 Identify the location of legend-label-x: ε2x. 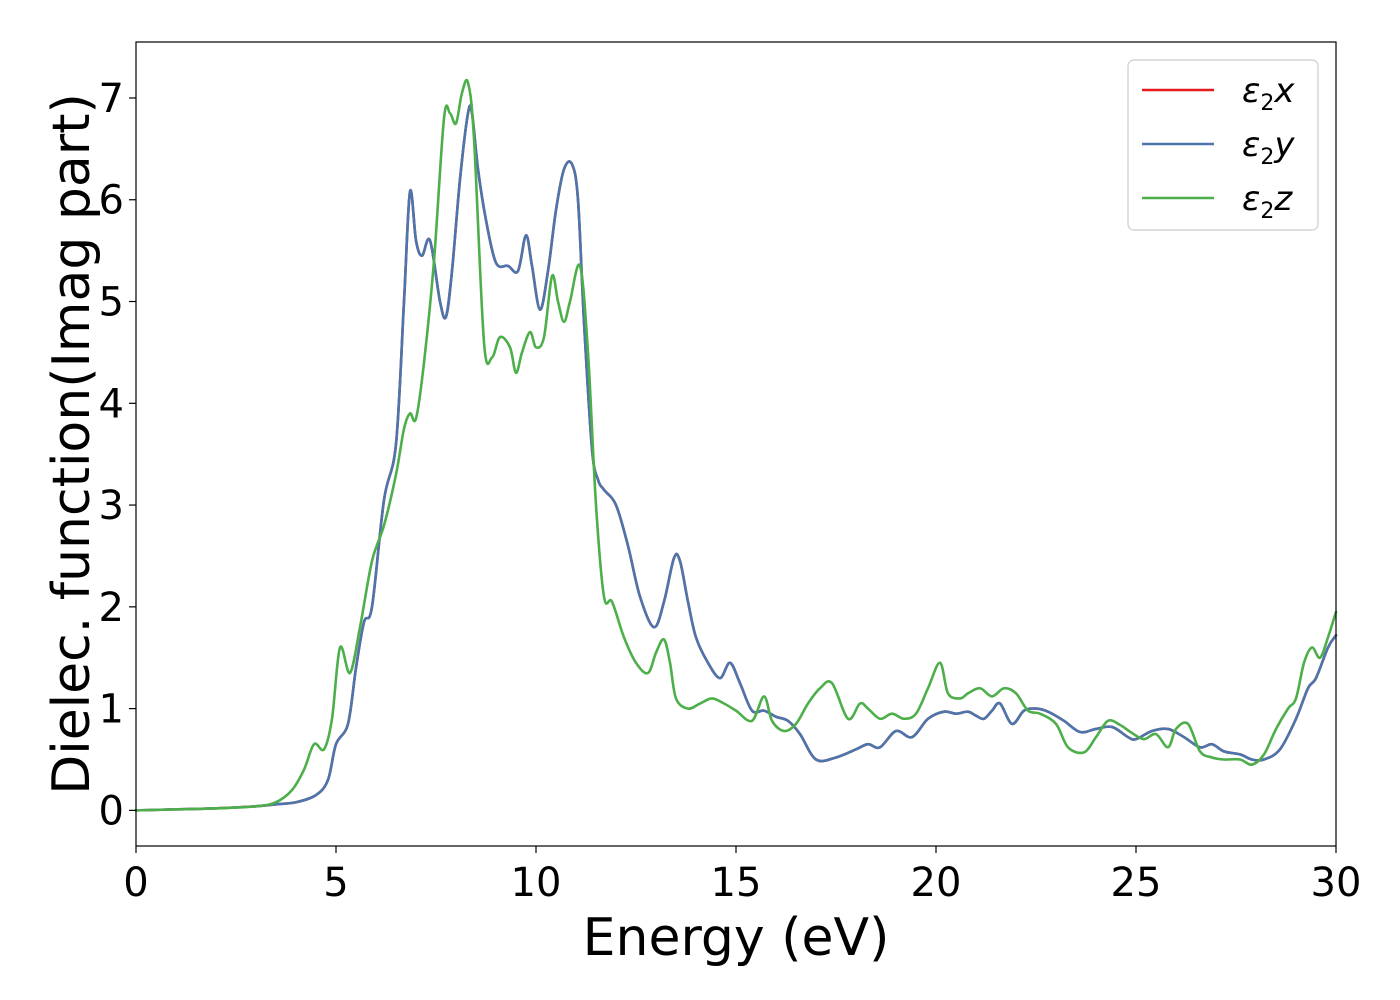
(1268, 93).